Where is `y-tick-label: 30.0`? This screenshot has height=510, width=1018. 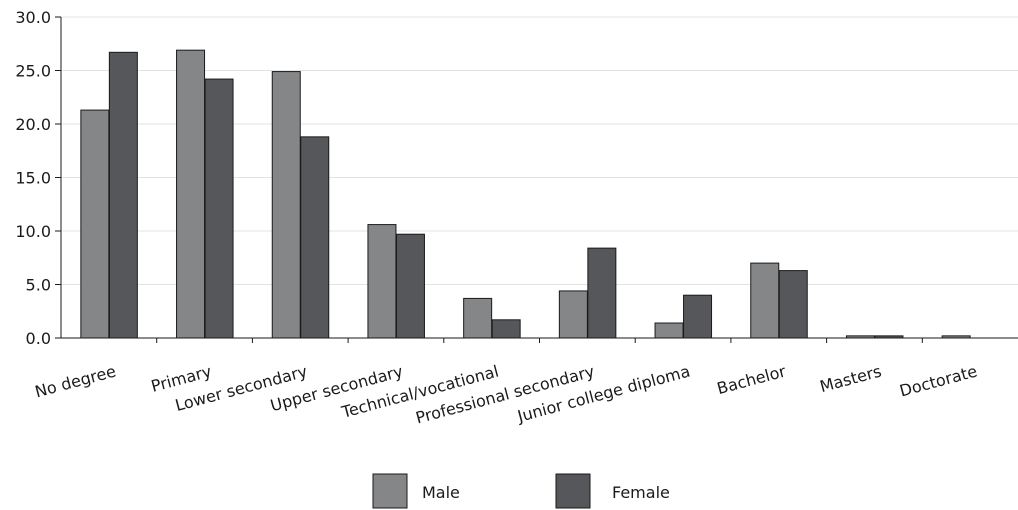 y-tick-label: 30.0 is located at coordinates (33, 17).